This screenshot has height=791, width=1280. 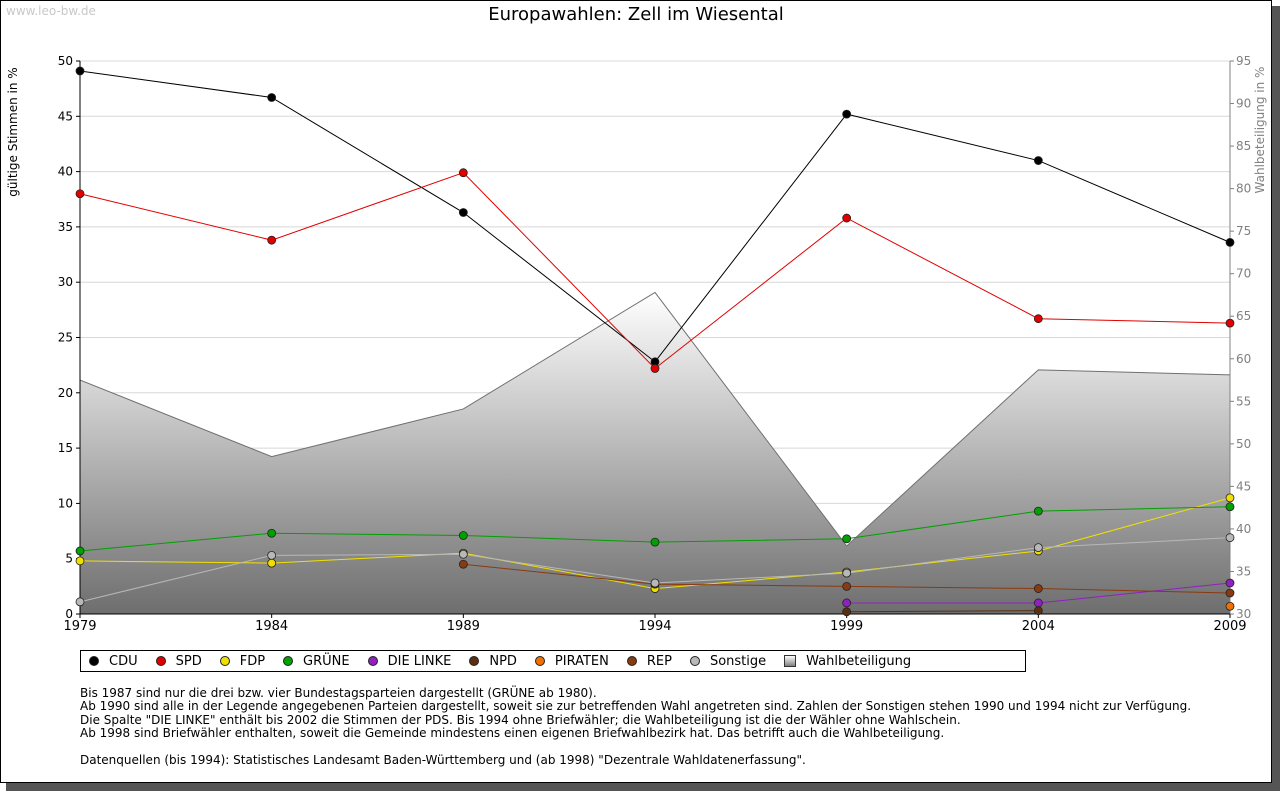 What do you see at coordinates (1243, 189) in the screenshot?
I see `y2-tick-label: 80` at bounding box center [1243, 189].